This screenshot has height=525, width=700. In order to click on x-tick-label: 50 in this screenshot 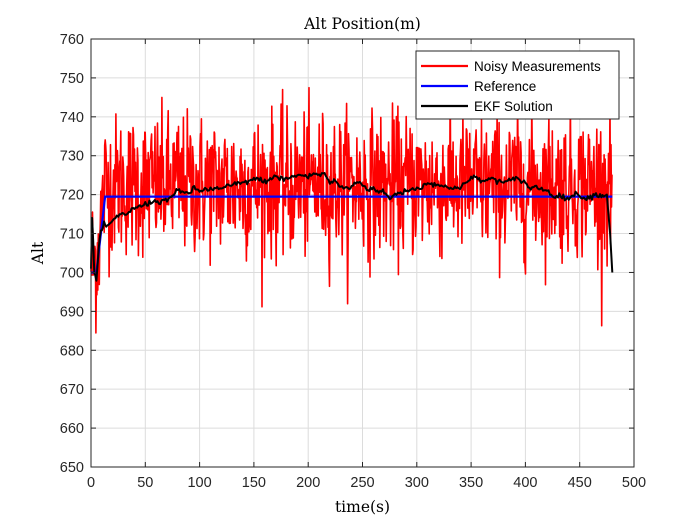, I will do `click(145, 483)`.